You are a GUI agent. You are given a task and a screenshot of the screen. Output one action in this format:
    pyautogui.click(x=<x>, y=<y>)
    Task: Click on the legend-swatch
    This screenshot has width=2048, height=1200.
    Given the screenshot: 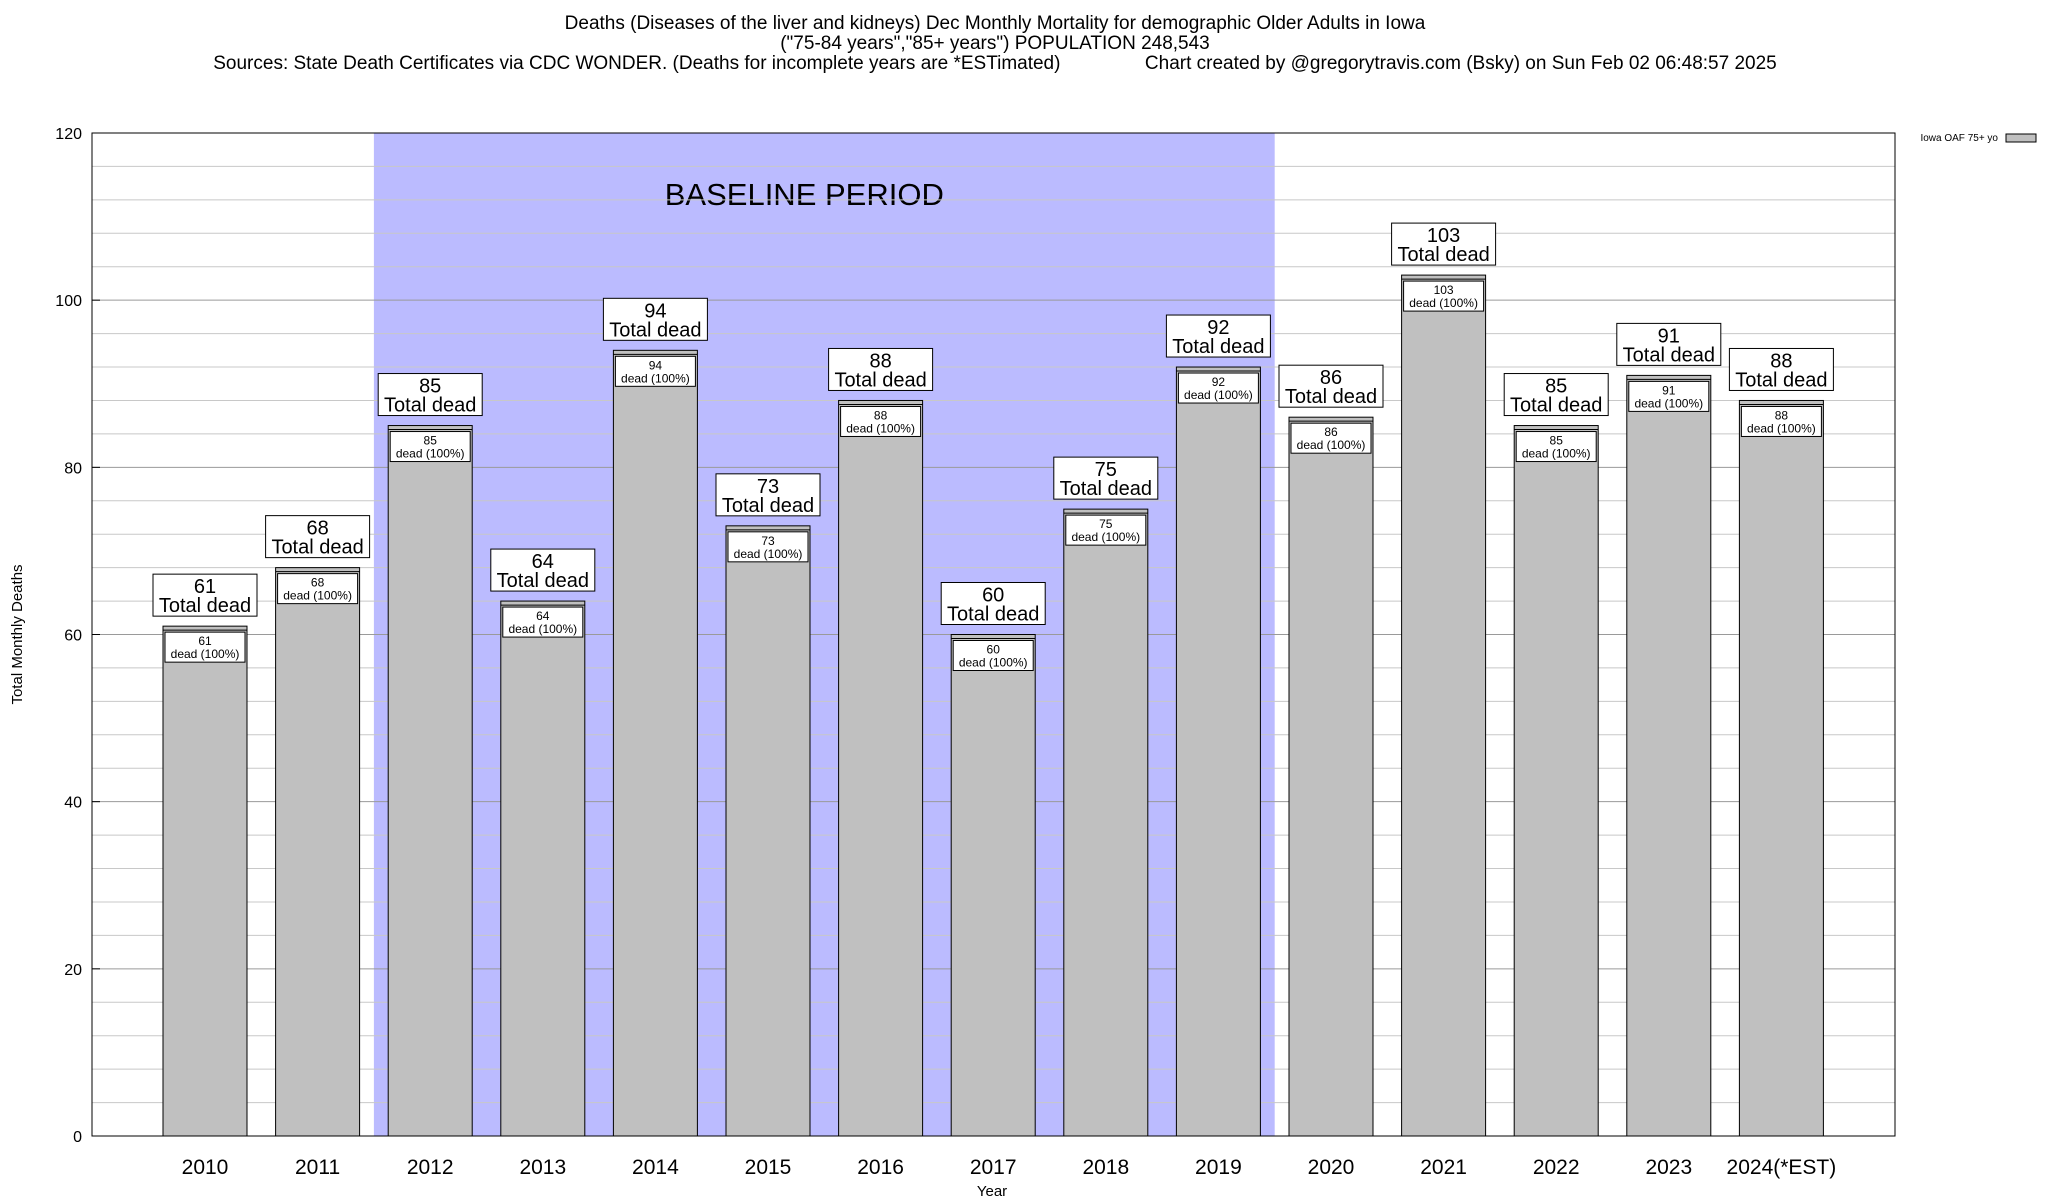 What is the action you would take?
    pyautogui.click(x=2021, y=138)
    